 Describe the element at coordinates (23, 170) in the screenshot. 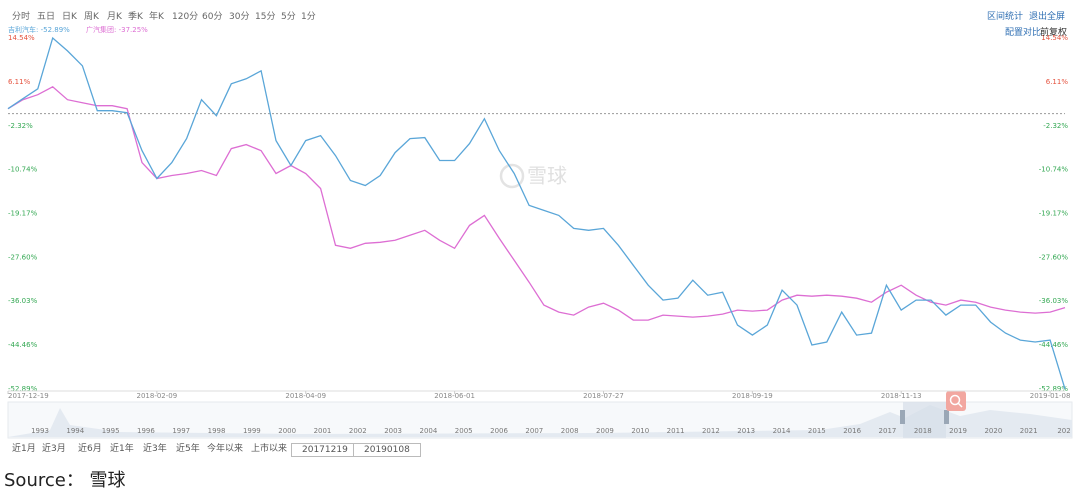

I see `y-tick-label: -10.74%` at that location.